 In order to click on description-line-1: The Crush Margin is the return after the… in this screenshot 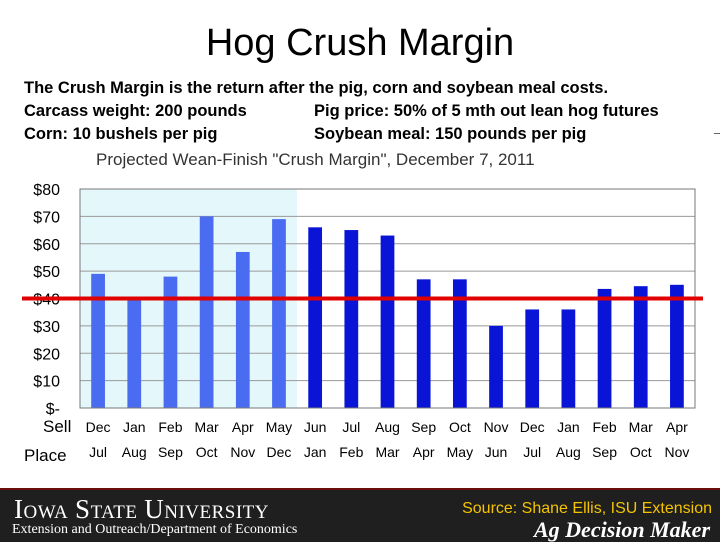, I will do `click(316, 88)`.